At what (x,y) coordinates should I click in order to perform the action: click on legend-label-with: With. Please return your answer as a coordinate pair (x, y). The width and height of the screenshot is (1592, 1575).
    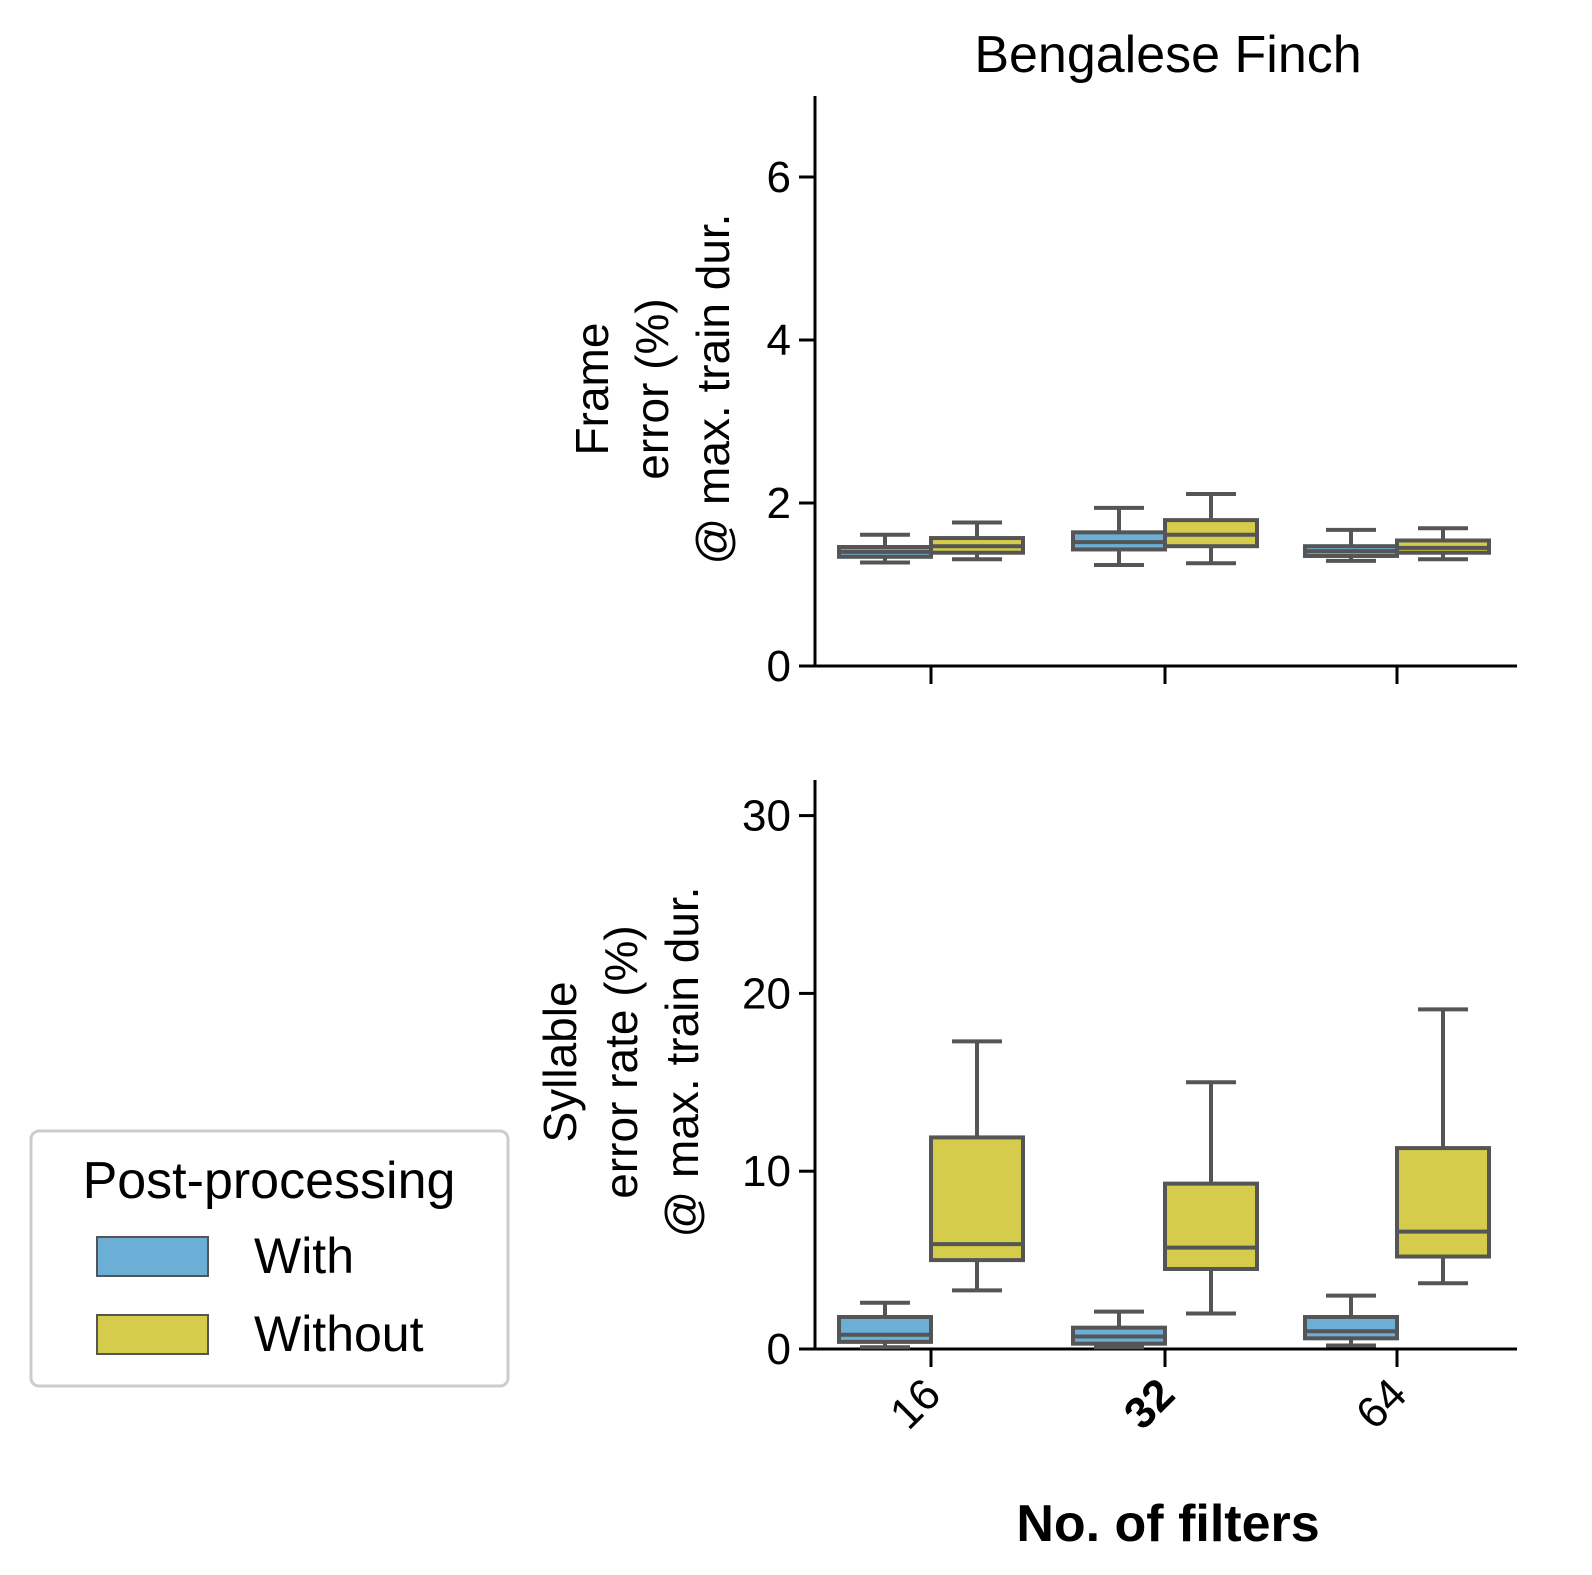
    Looking at the image, I should click on (304, 1256).